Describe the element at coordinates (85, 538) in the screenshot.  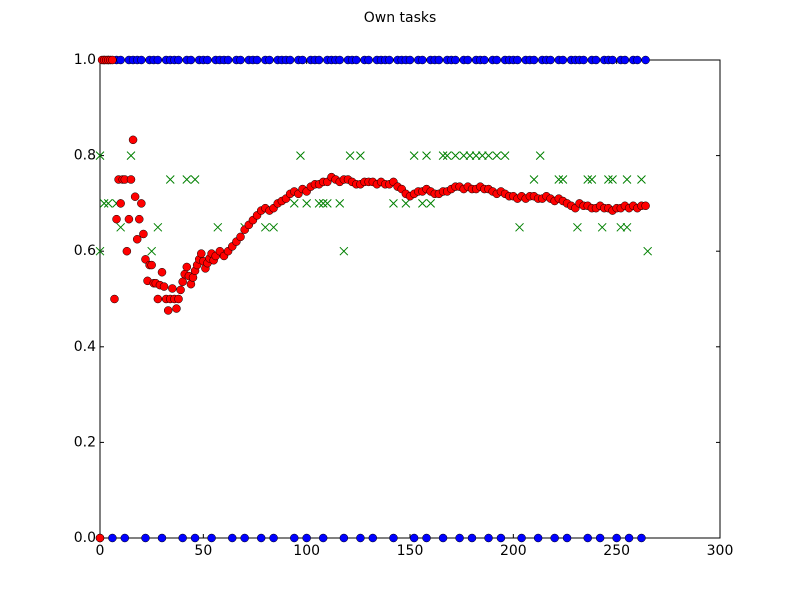
I see `y-tick-label: 0.0` at that location.